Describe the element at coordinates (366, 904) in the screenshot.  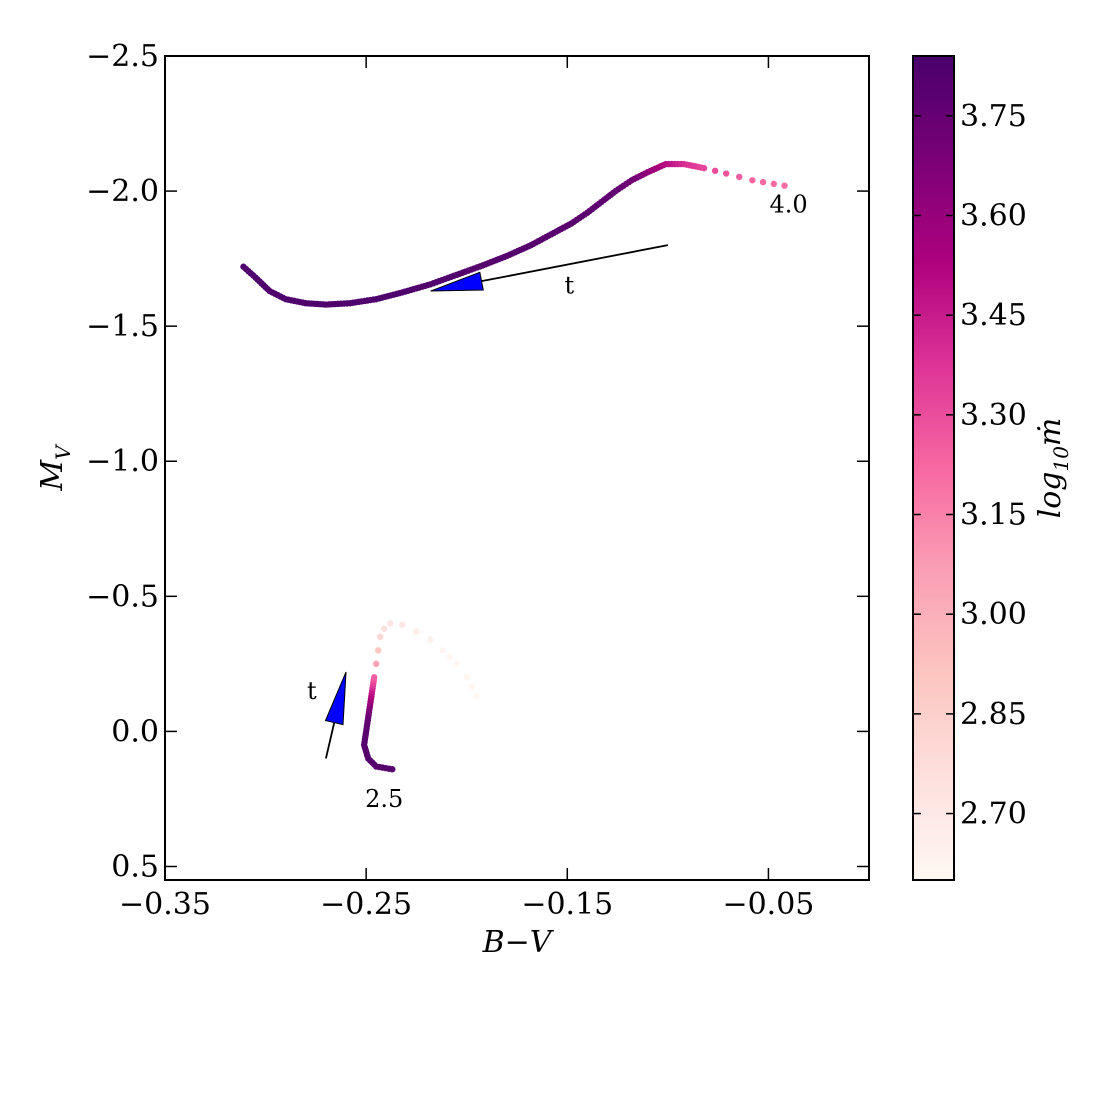
I see `x-tick-label: −0.25` at that location.